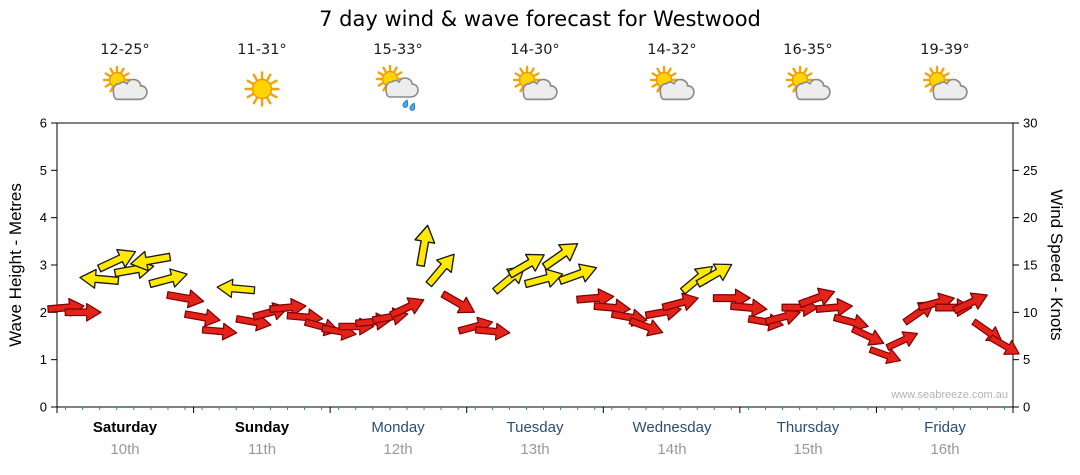 This screenshot has height=475, width=1080. Describe the element at coordinates (1056, 265) in the screenshot. I see `wind-axis-label: Wind Speed - Knots` at that location.